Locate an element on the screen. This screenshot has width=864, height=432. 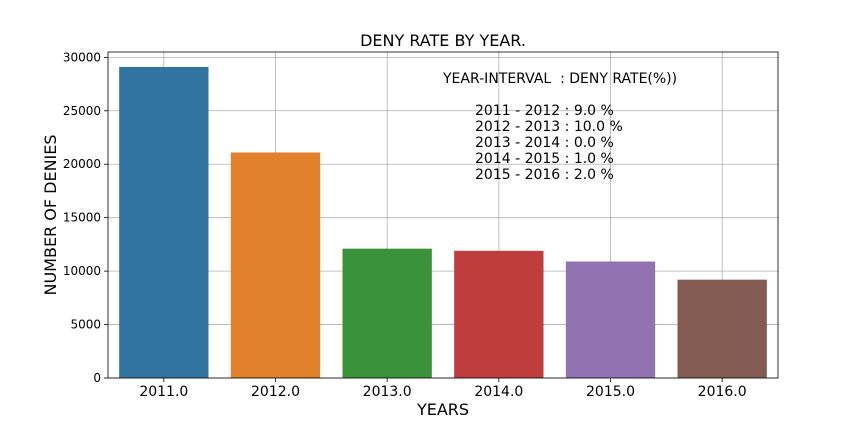
y-tick-label: 15000 is located at coordinates (82, 218).